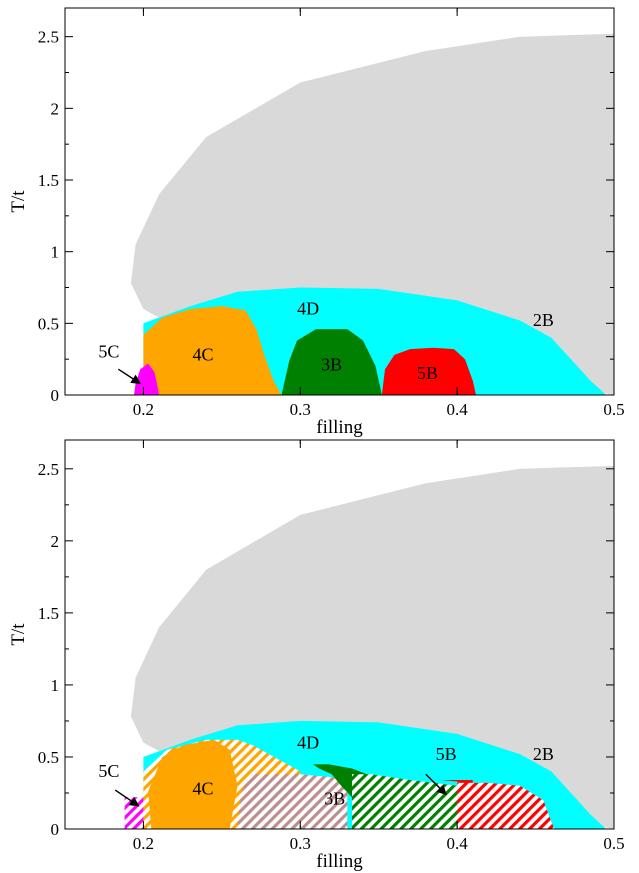  I want to click on region-4c-3b-hatched, so click(292, 801).